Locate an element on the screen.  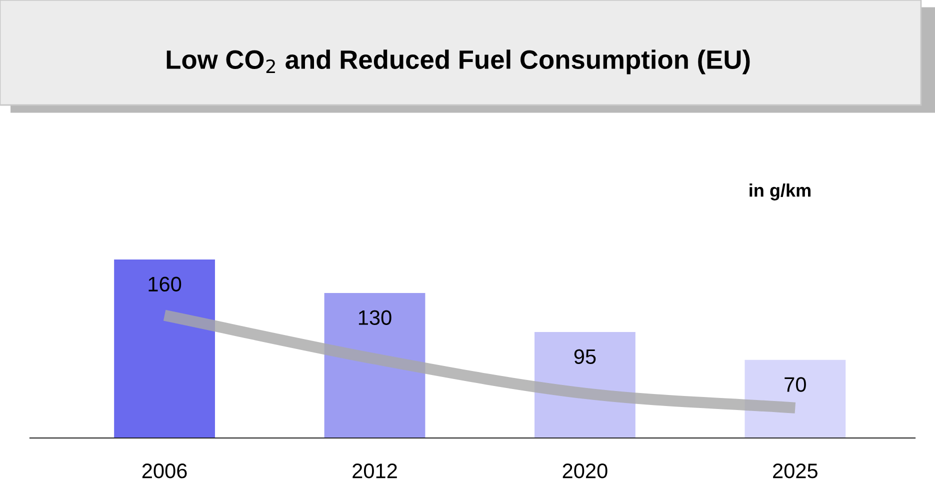
x-tick-label: 2006 is located at coordinates (164, 471).